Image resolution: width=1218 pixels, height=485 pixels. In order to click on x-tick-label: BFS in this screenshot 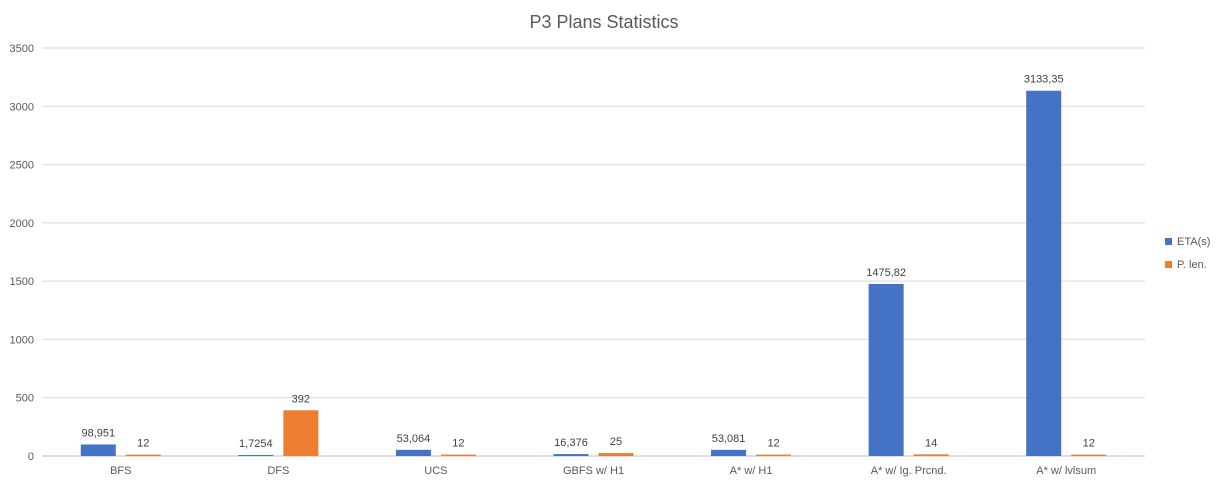, I will do `click(120, 471)`.